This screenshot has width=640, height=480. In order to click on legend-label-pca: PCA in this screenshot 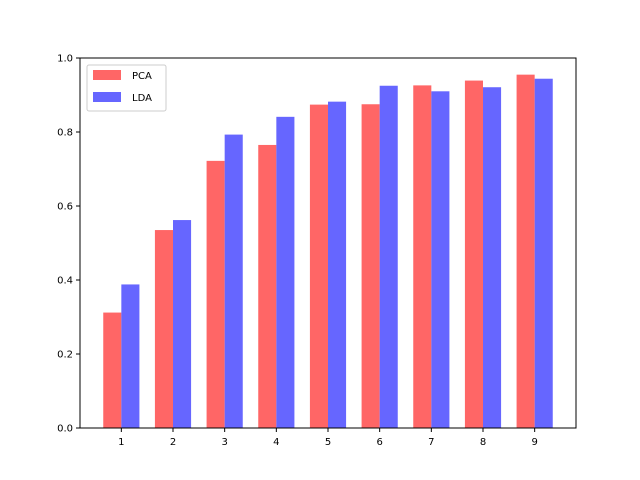, I will do `click(142, 76)`.